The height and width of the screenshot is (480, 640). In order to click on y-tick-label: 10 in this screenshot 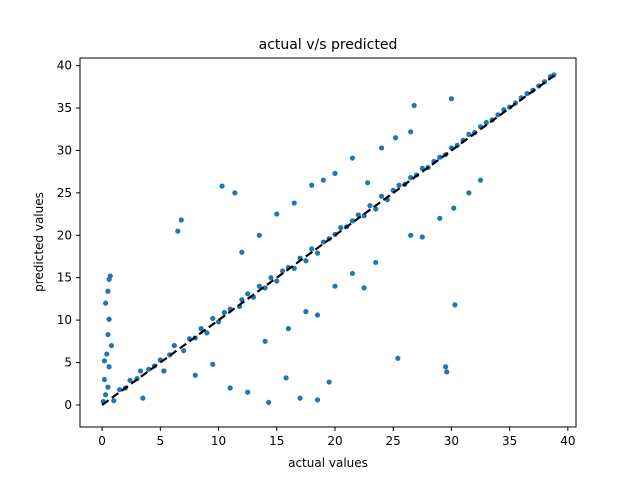, I will do `click(64, 320)`.